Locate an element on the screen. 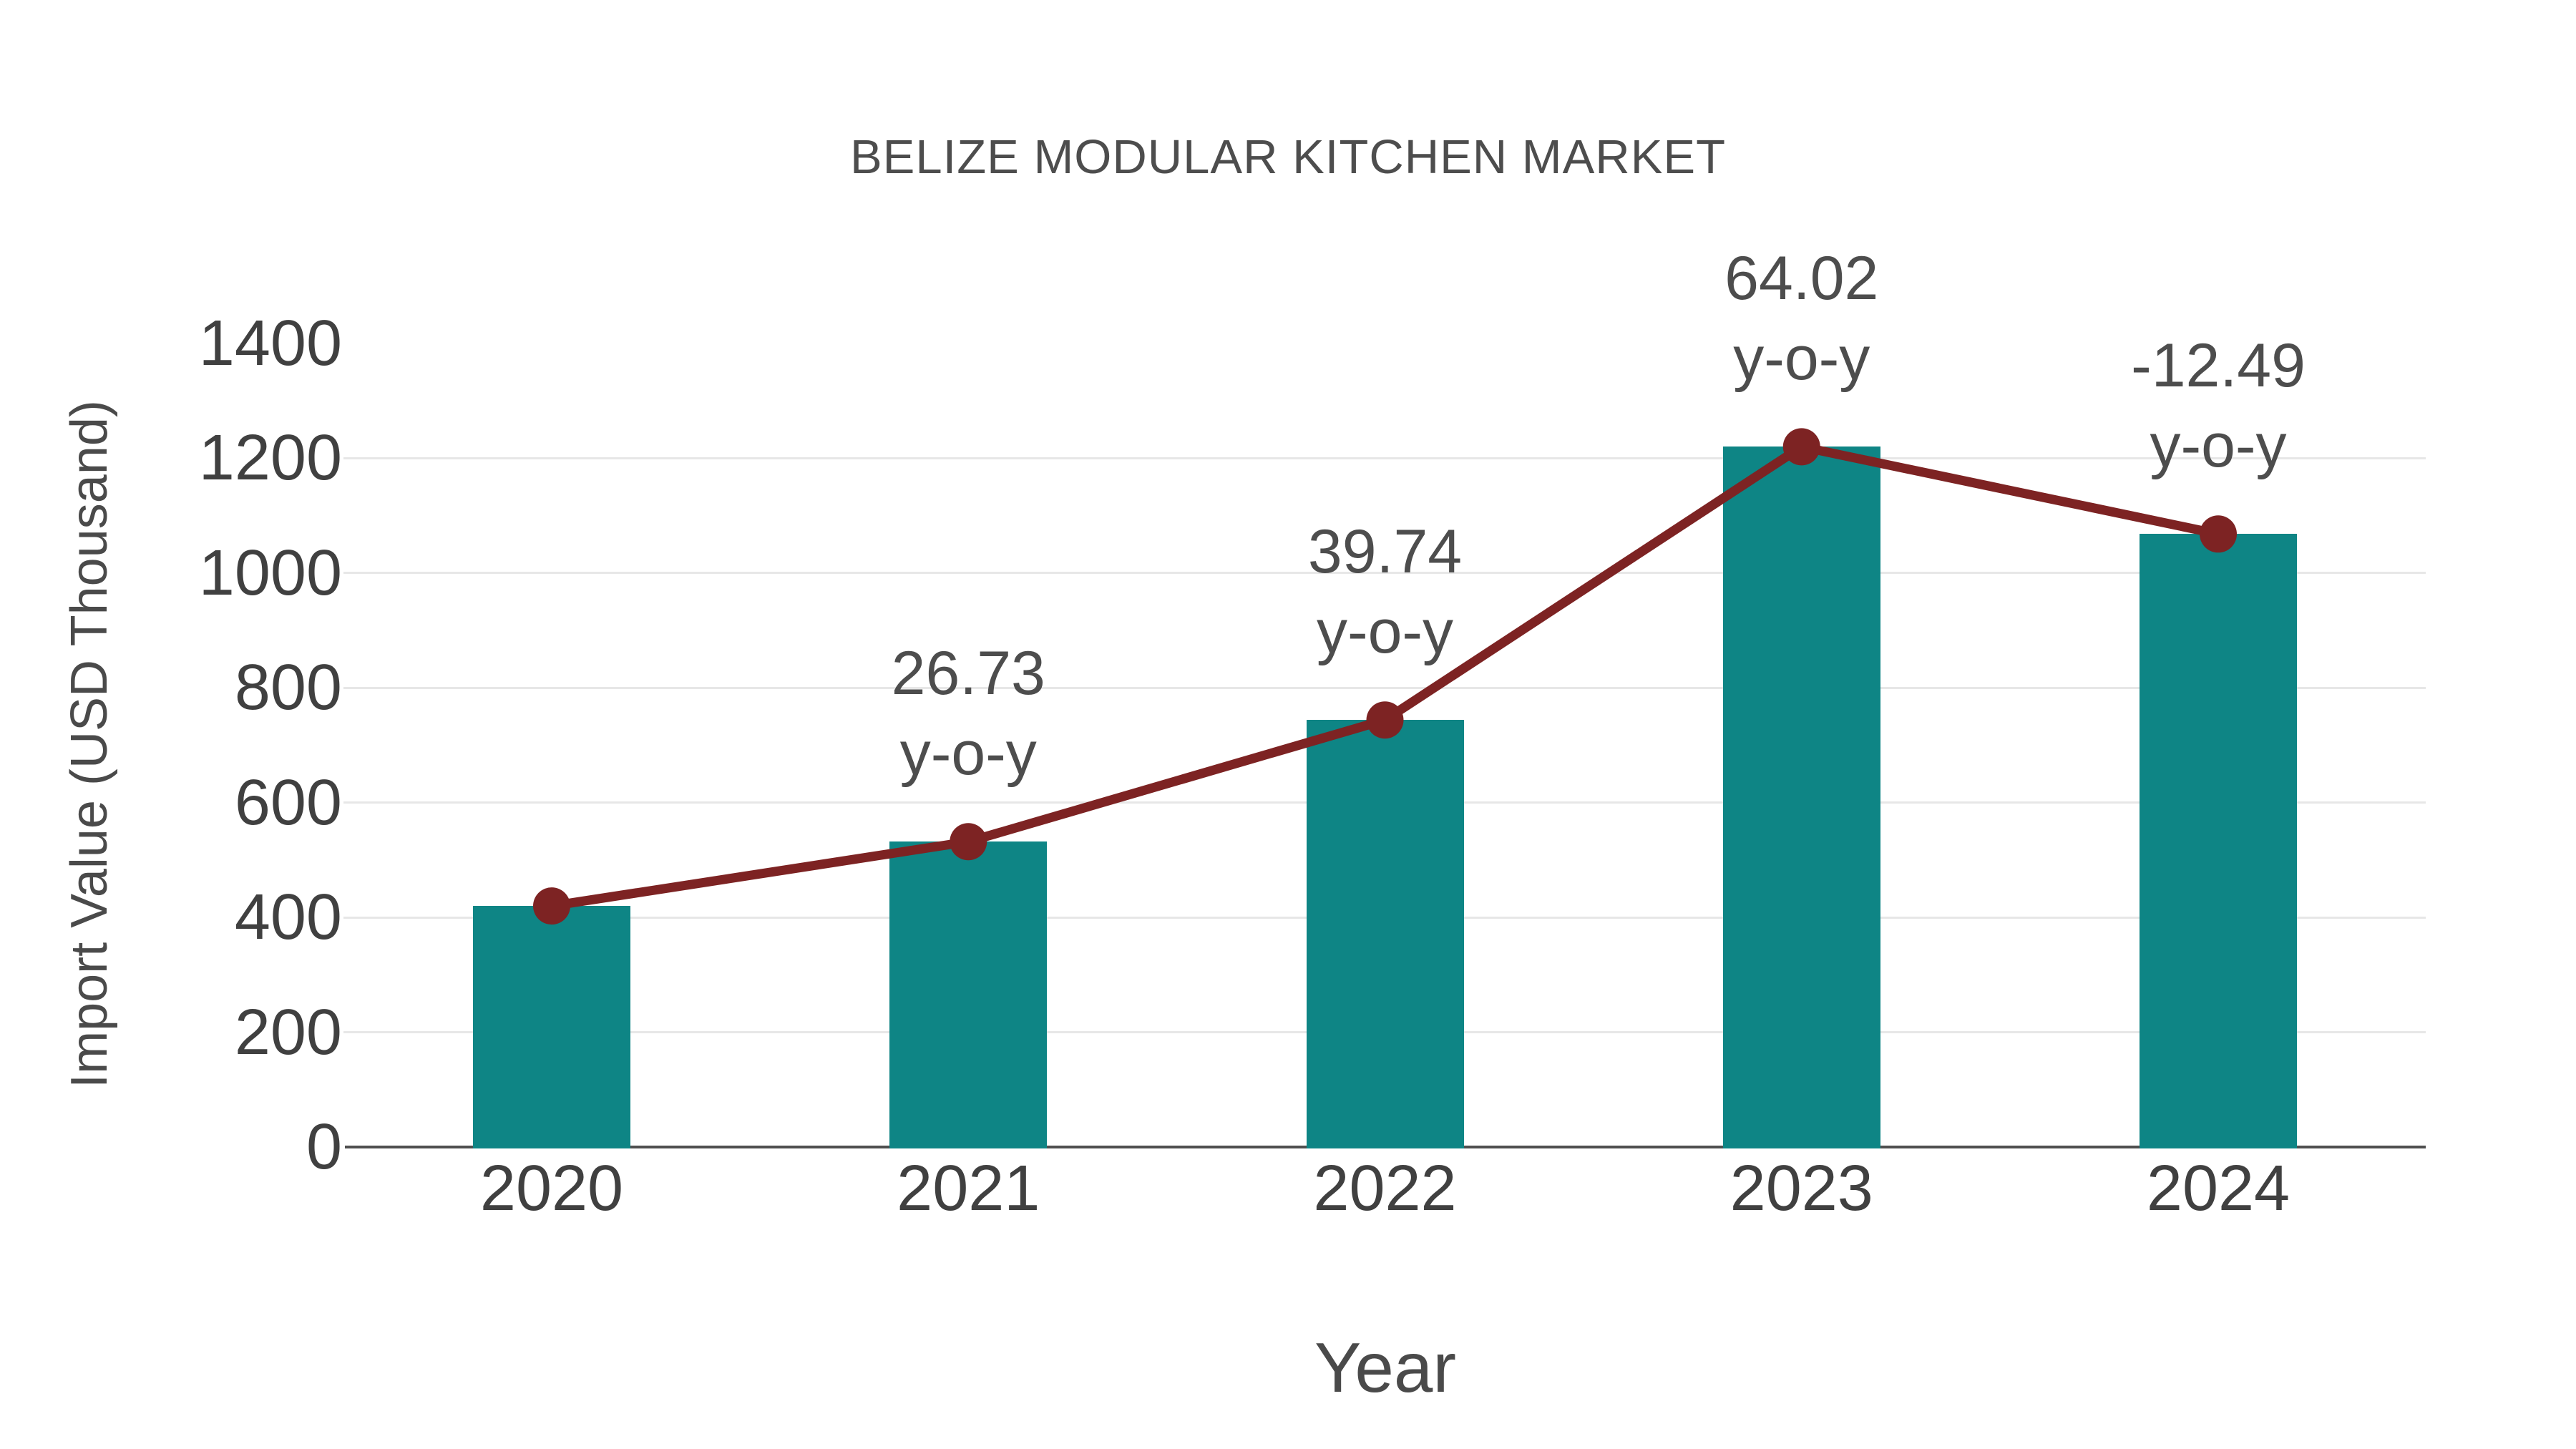 The width and height of the screenshot is (2576, 1449). y-tick-label-1400: 1400 is located at coordinates (270, 343).